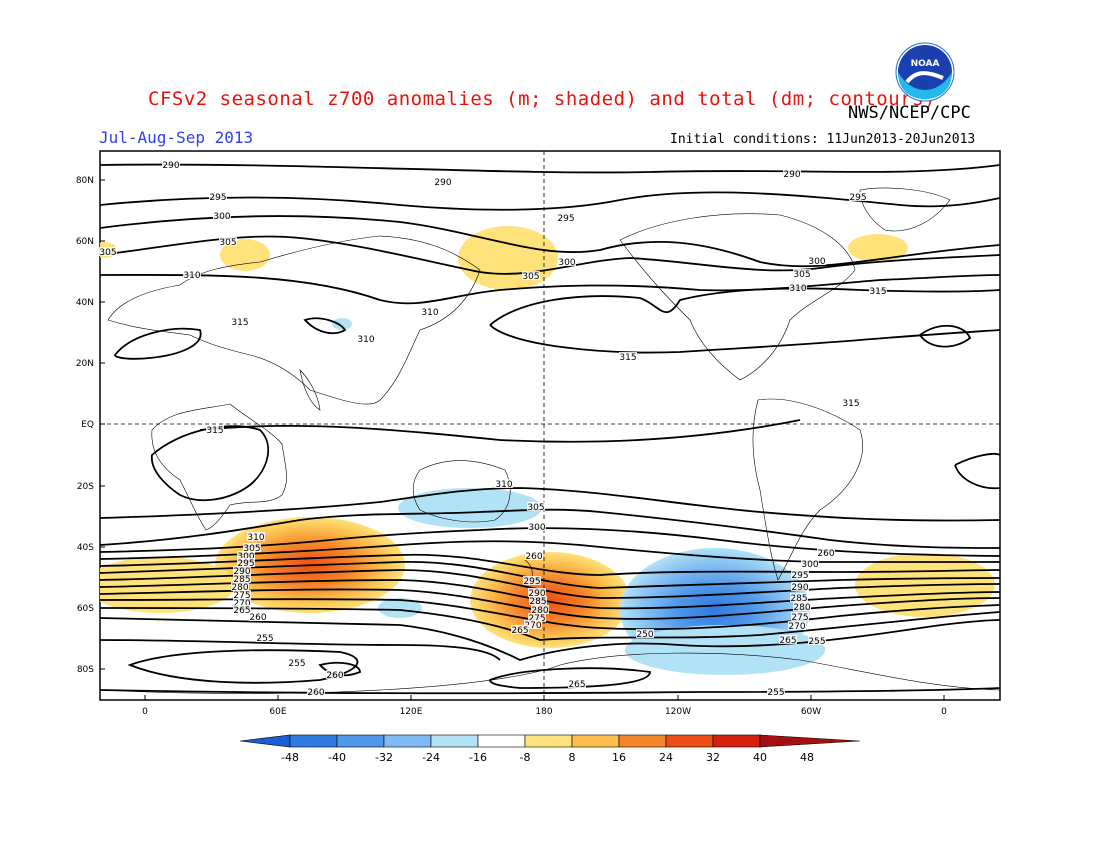 The image size is (1100, 850). Describe the element at coordinates (85, 609) in the screenshot. I see `lat-tick-label: 60S` at that location.